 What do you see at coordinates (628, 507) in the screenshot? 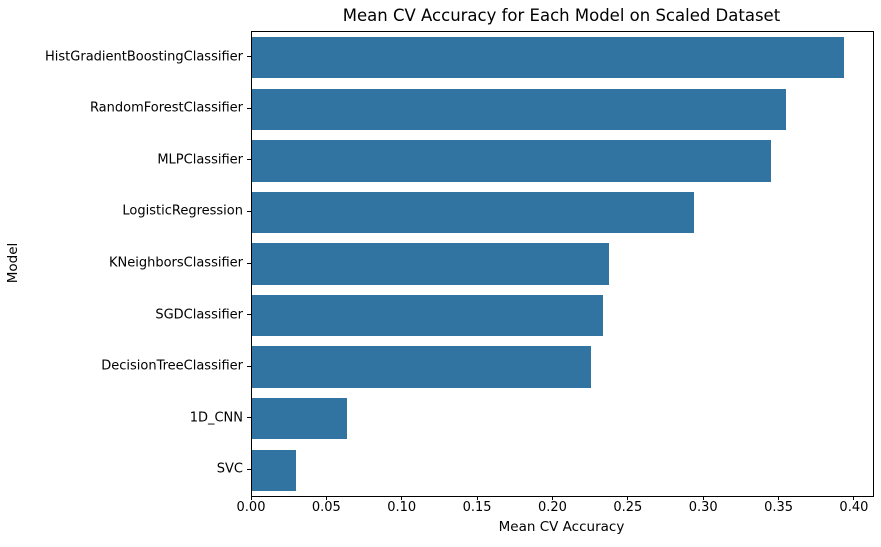
I see `x-tick-label: 0.25` at bounding box center [628, 507].